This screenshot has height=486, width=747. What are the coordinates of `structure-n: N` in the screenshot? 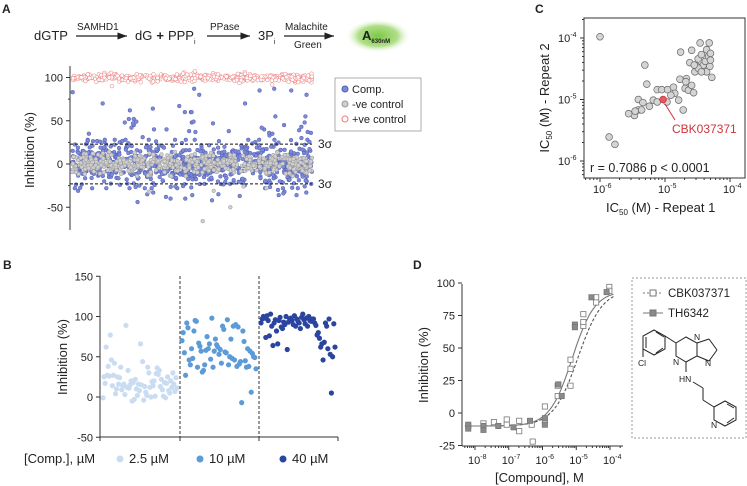 It's located at (676, 362).